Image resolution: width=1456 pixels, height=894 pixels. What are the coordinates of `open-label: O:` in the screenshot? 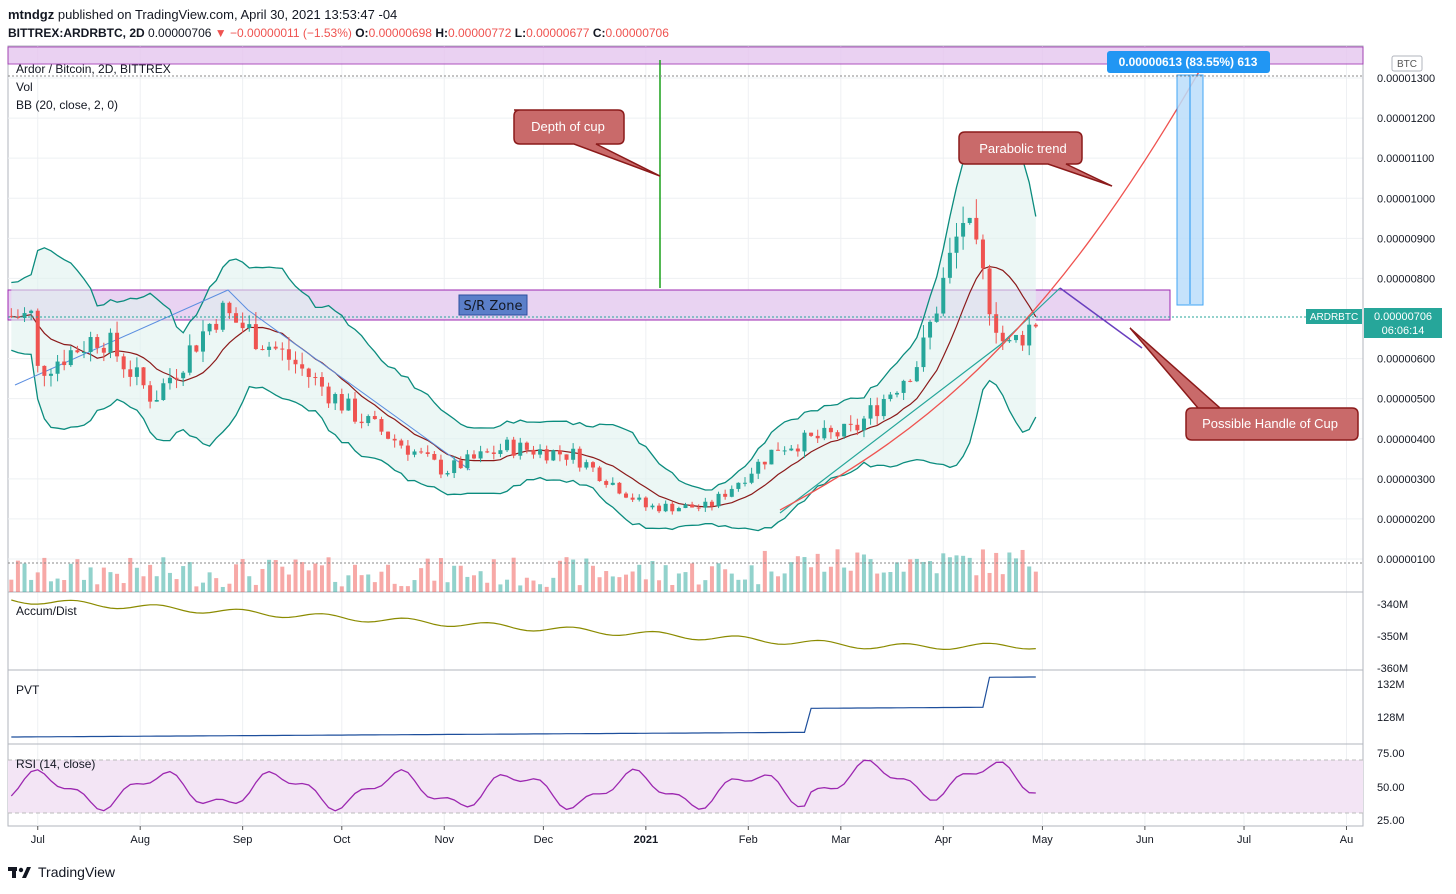 It's located at (362, 33).